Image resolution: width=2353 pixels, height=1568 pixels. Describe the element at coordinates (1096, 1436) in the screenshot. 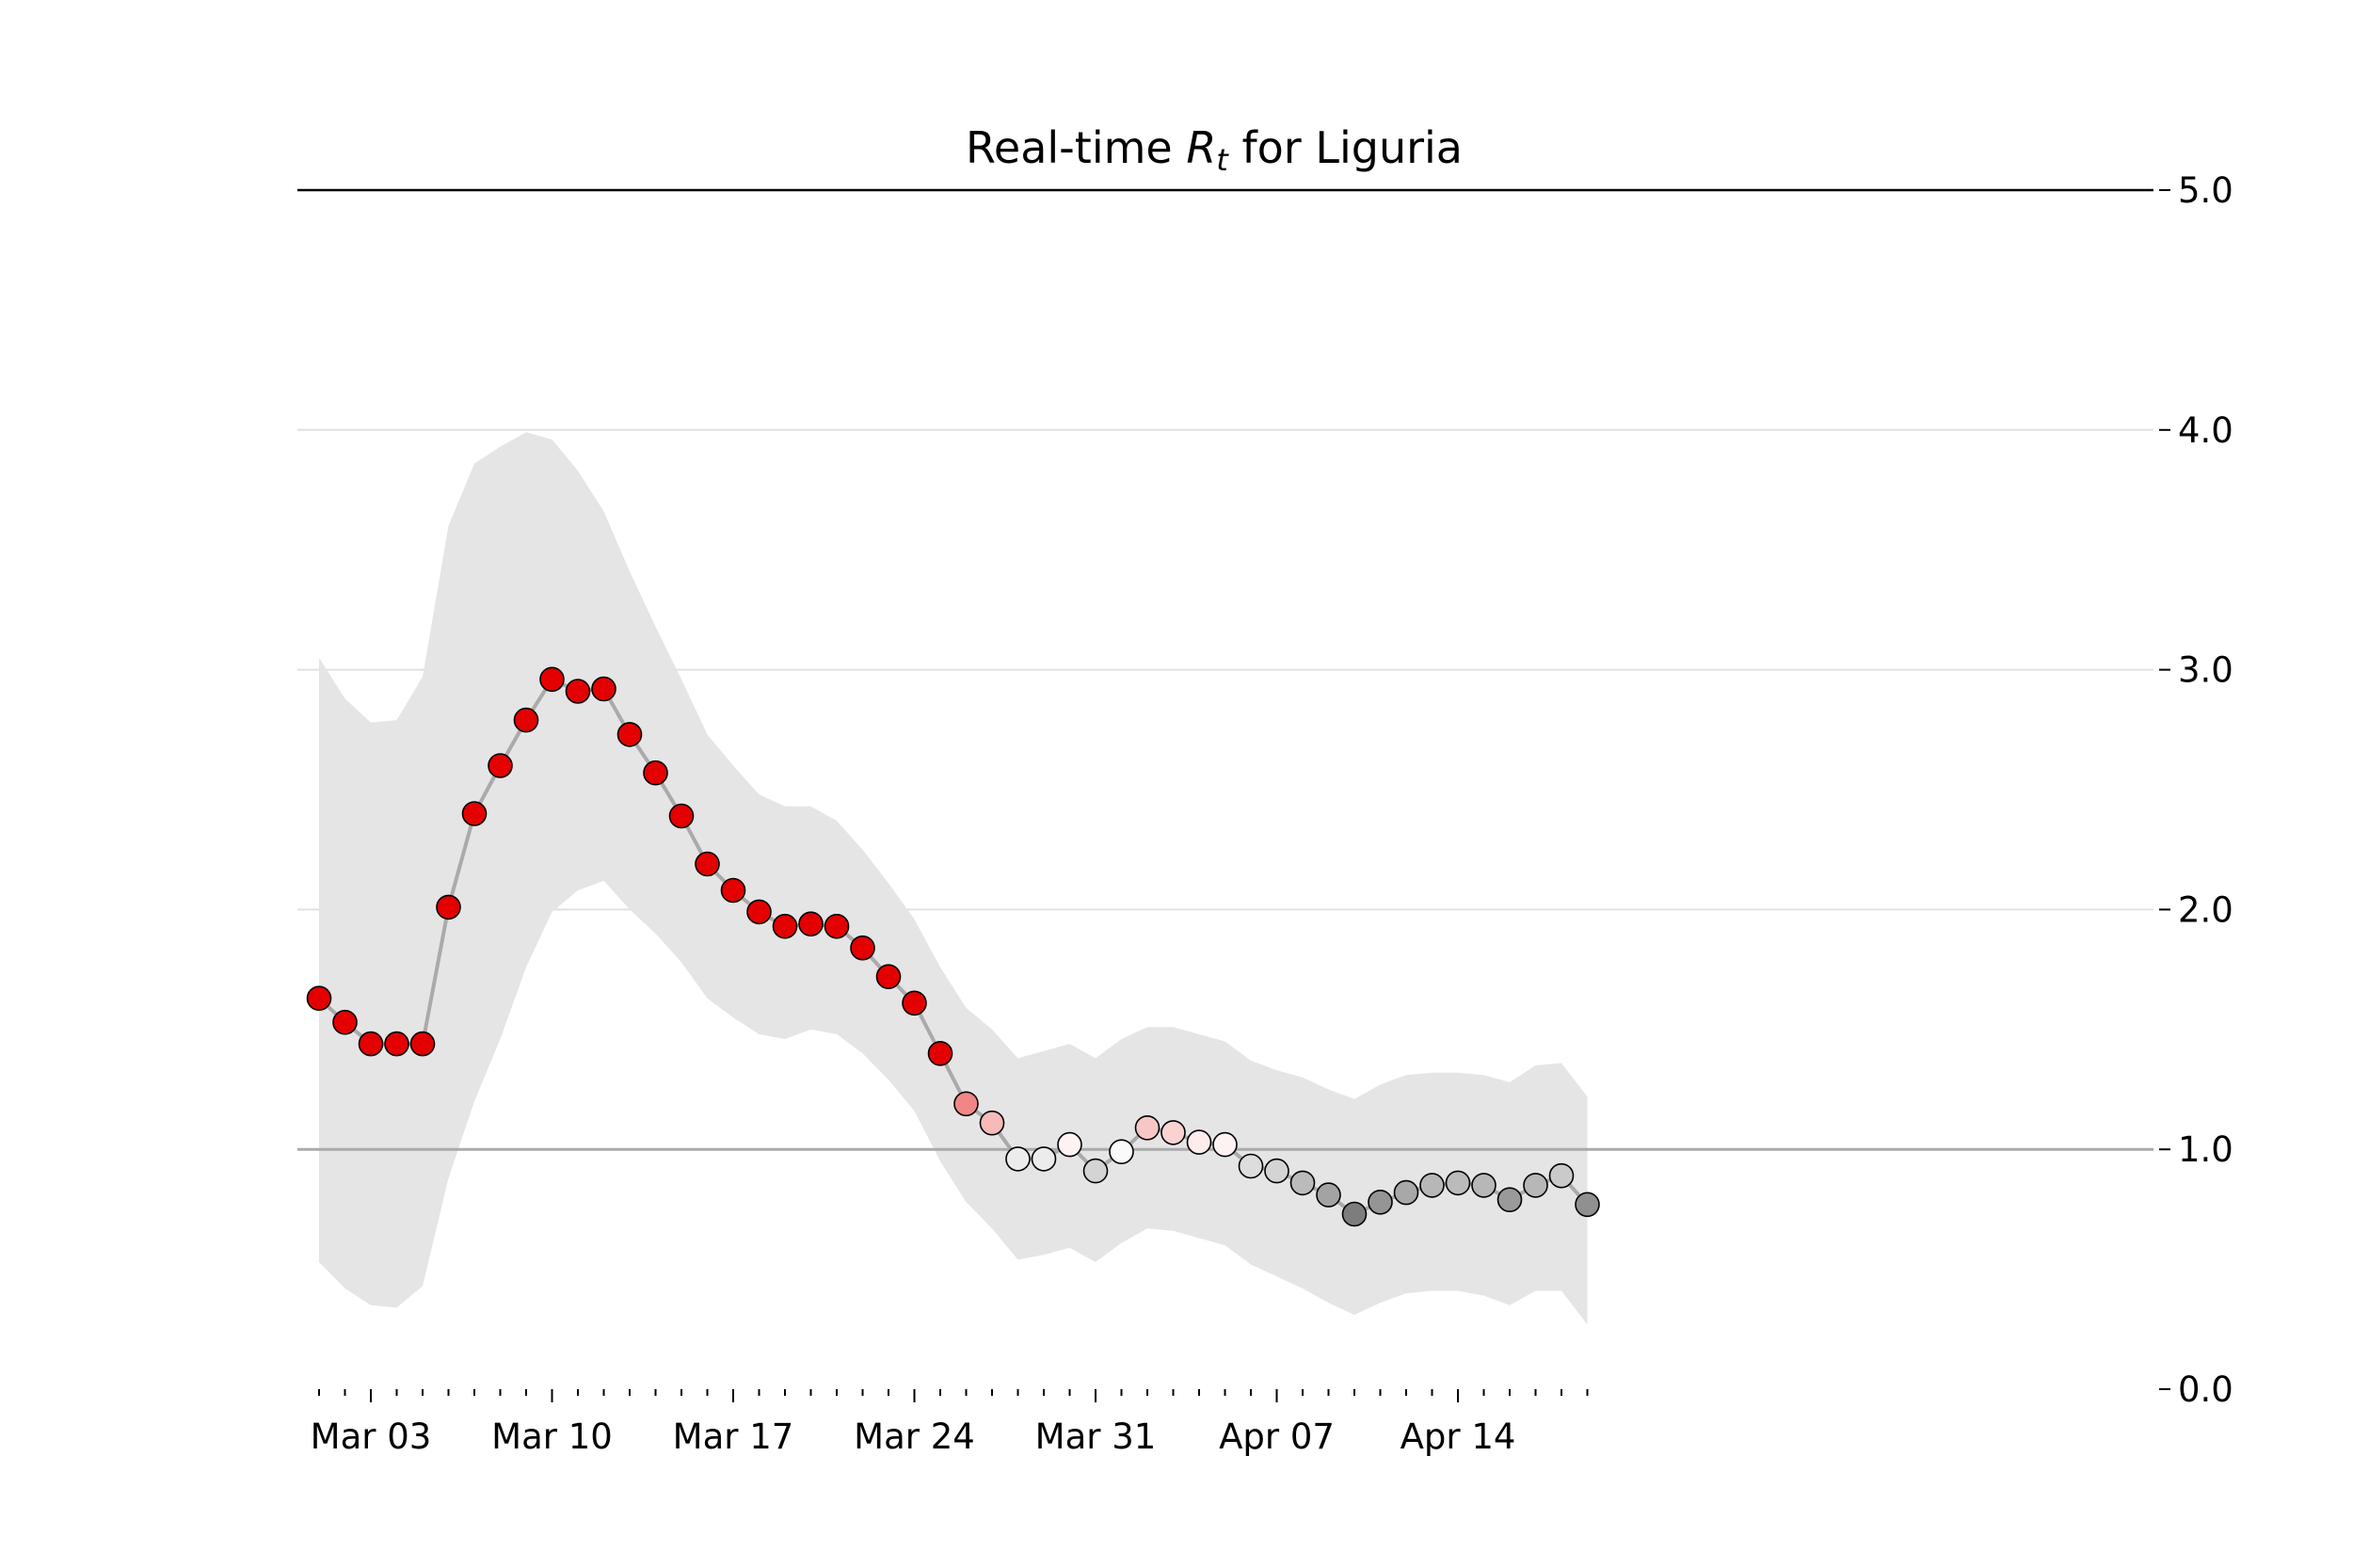

I see `x-tick-label: Mar 31` at that location.